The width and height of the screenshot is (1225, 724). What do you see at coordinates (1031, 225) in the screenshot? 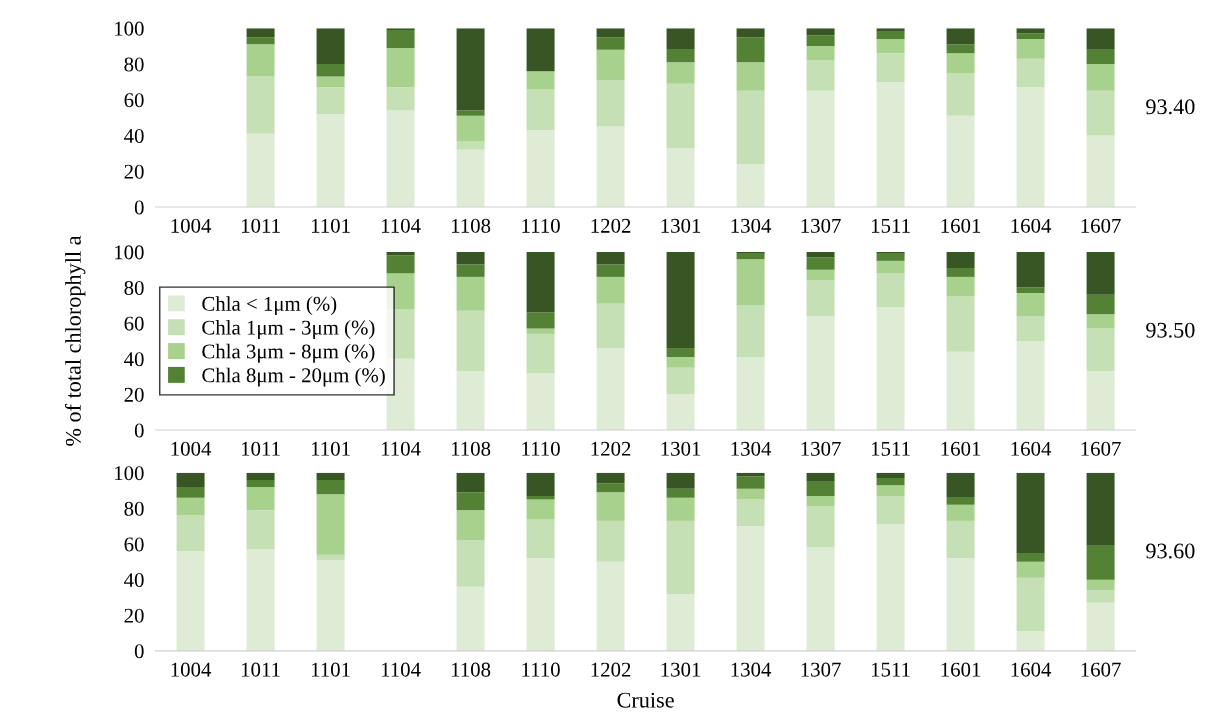
I see `x-tick-label: 1604` at bounding box center [1031, 225].